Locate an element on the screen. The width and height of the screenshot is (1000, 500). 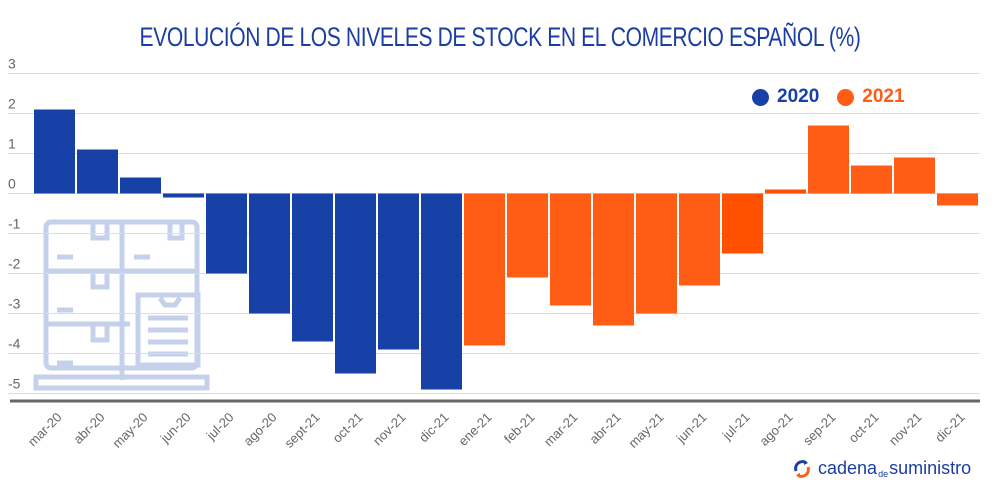
chart-legend: 2020 2021 is located at coordinates (833, 97).